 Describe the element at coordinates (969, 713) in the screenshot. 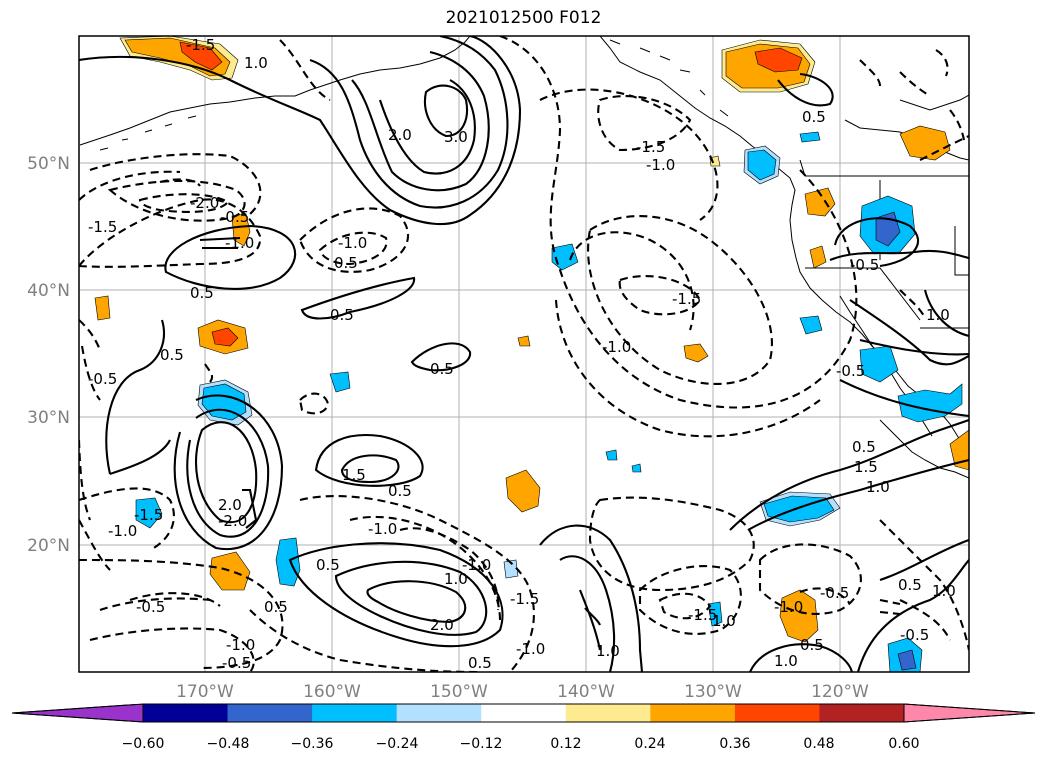

I see `colorbar-extend-high` at that location.